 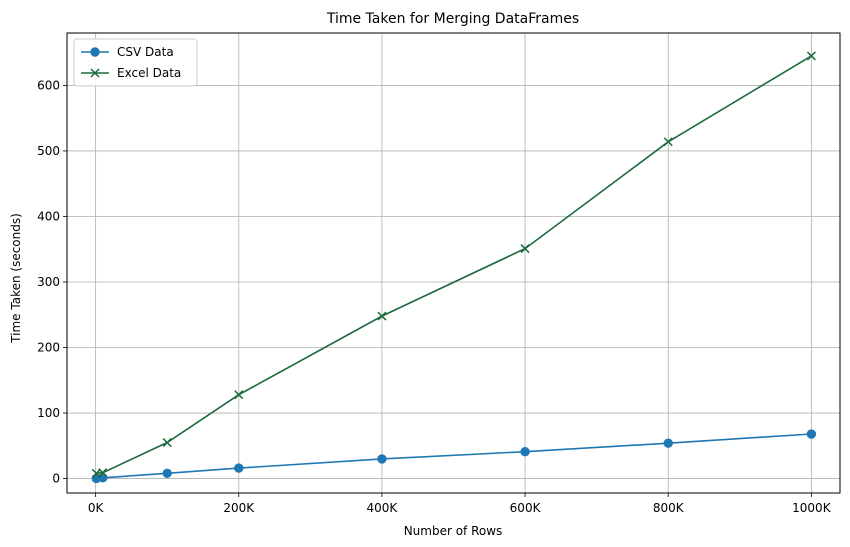 I want to click on x-tick-label: 1000K, so click(x=812, y=508).